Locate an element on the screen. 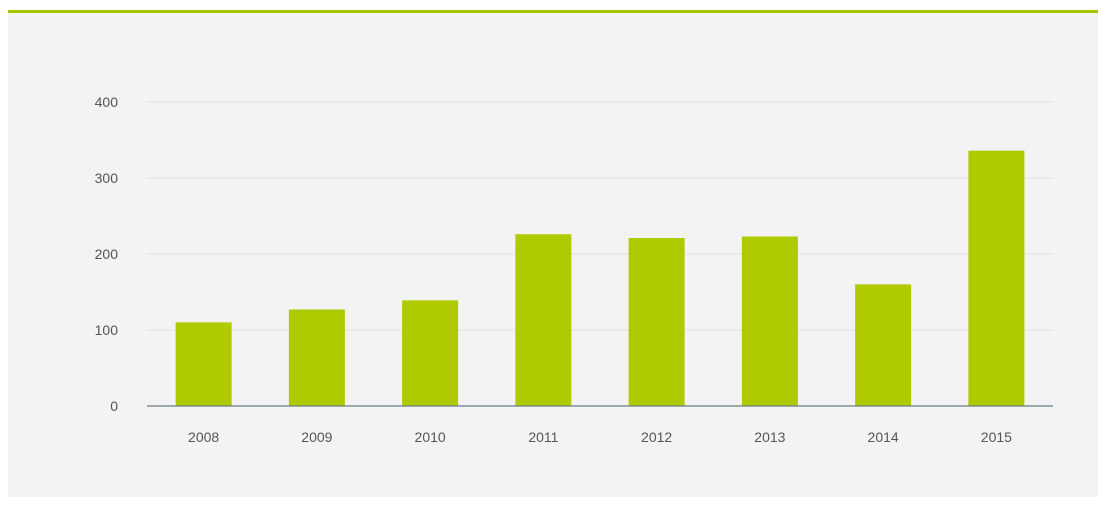 The width and height of the screenshot is (1098, 507). x-tick-label: 2013 is located at coordinates (769, 437).